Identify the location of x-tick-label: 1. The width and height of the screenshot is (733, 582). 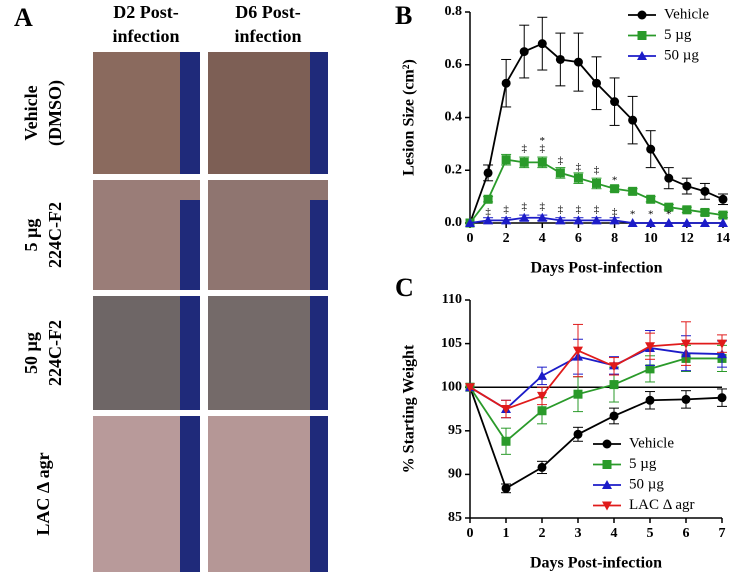
(506, 533).